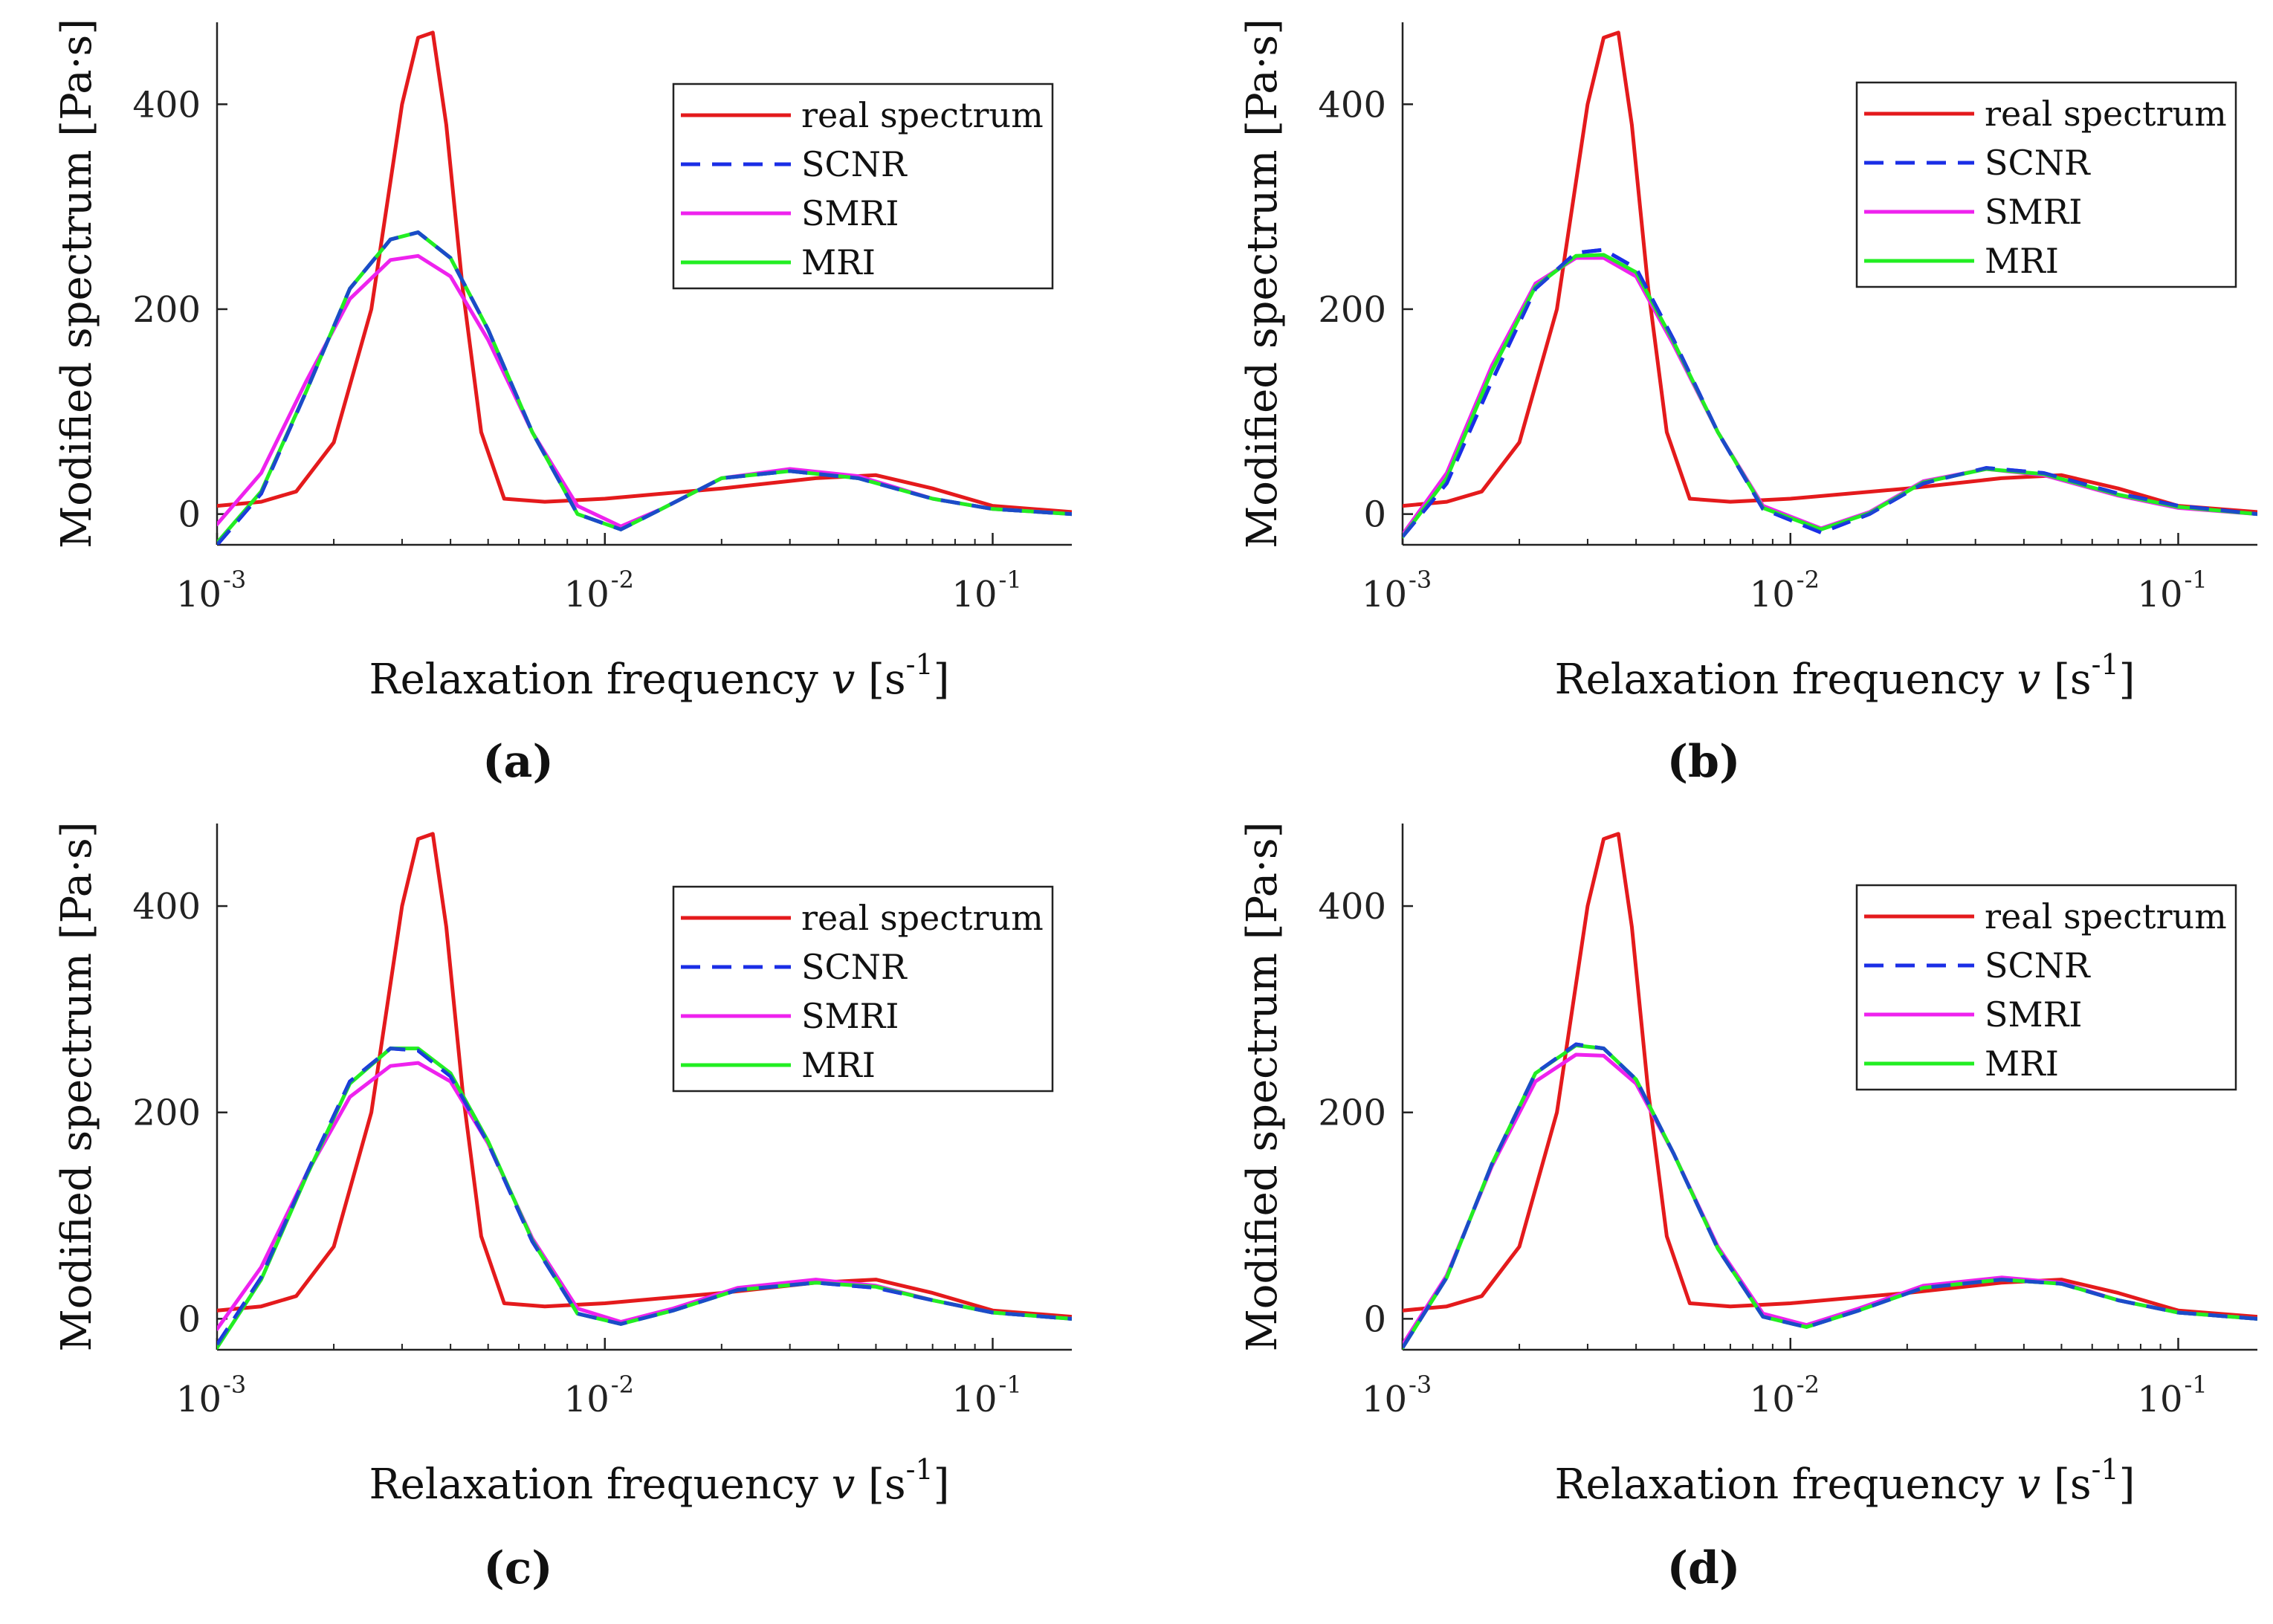 The height and width of the screenshot is (1624, 2273). I want to click on panel-caption: (b), so click(1704, 762).